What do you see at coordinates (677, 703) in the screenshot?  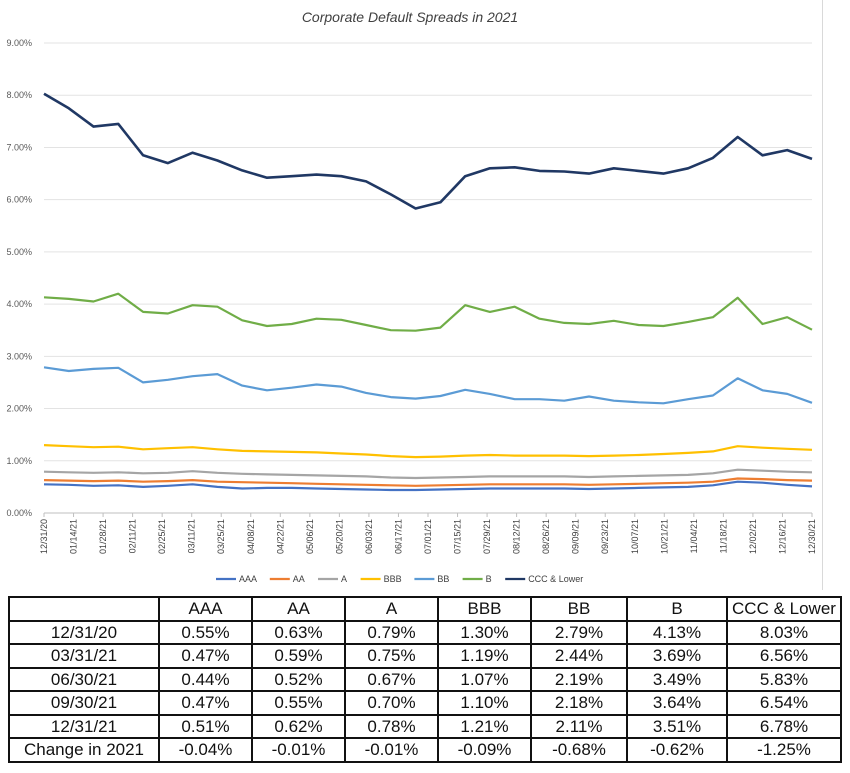 I see `table-cell: 3.64%` at bounding box center [677, 703].